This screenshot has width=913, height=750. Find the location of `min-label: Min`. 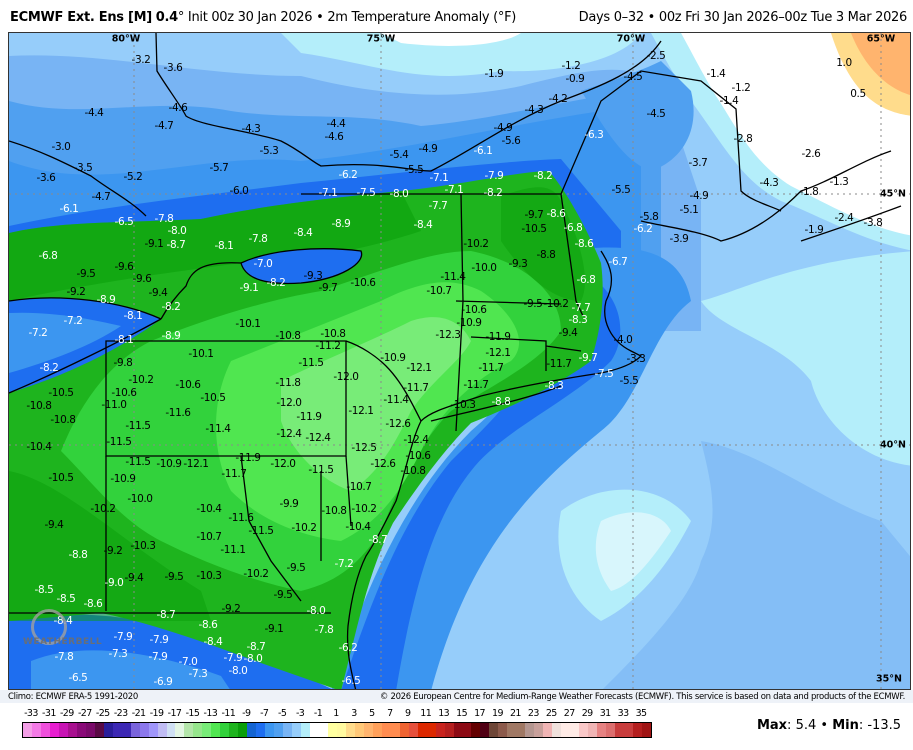

min-label: Min is located at coordinates (845, 725).